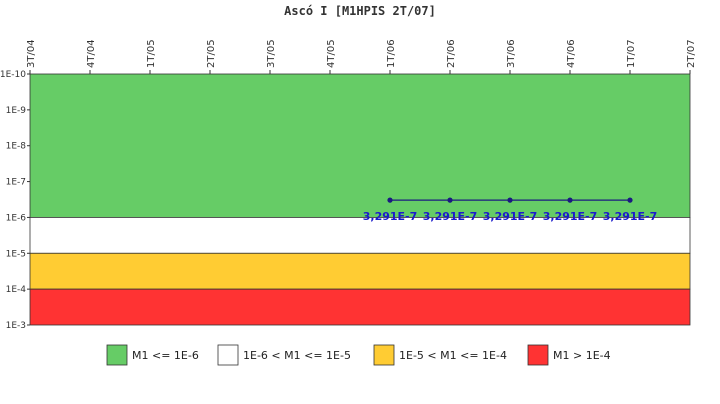 The width and height of the screenshot is (720, 404). What do you see at coordinates (91, 53) in the screenshot?
I see `x-tick-label: 4T/04` at bounding box center [91, 53].